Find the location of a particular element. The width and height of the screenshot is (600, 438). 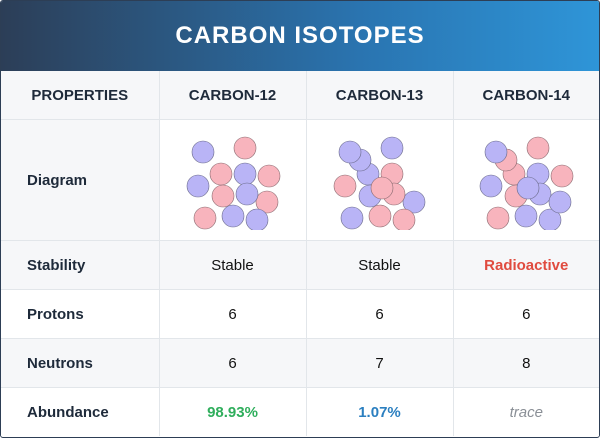

abundance-carbon-14: trace is located at coordinates (526, 411).